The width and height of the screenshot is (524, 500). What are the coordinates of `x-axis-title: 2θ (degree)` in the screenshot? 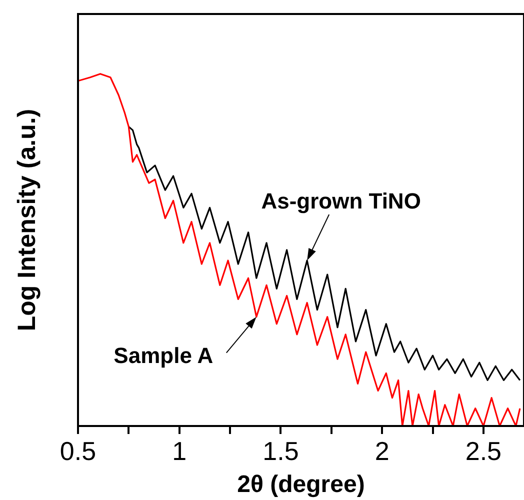 It's located at (301, 484).